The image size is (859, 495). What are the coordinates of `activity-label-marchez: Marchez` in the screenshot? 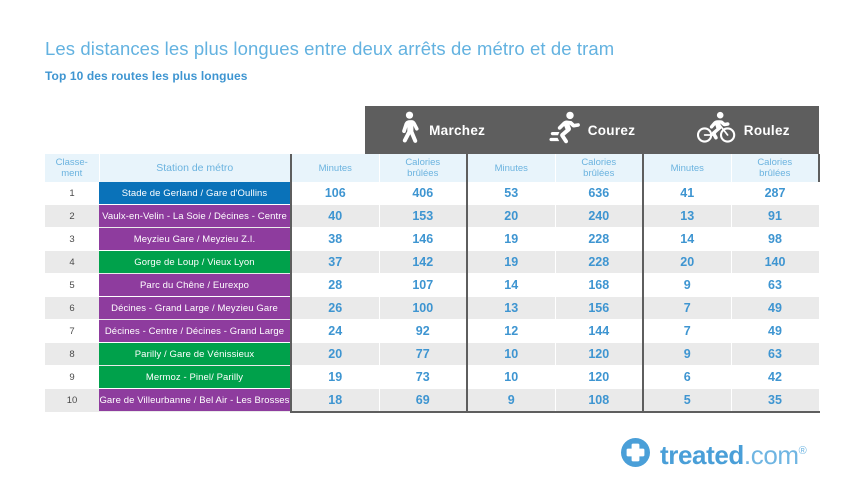 It's located at (457, 130).